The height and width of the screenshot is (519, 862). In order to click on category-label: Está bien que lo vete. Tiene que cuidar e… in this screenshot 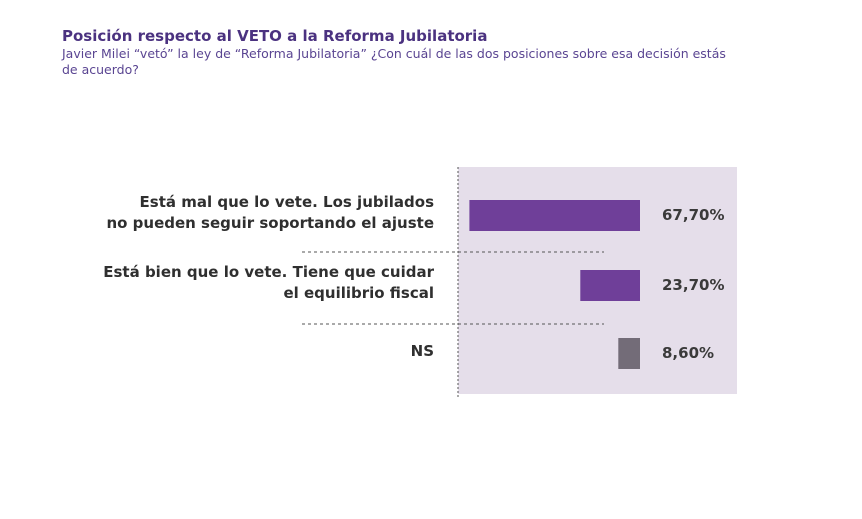, I will do `click(268, 283)`.